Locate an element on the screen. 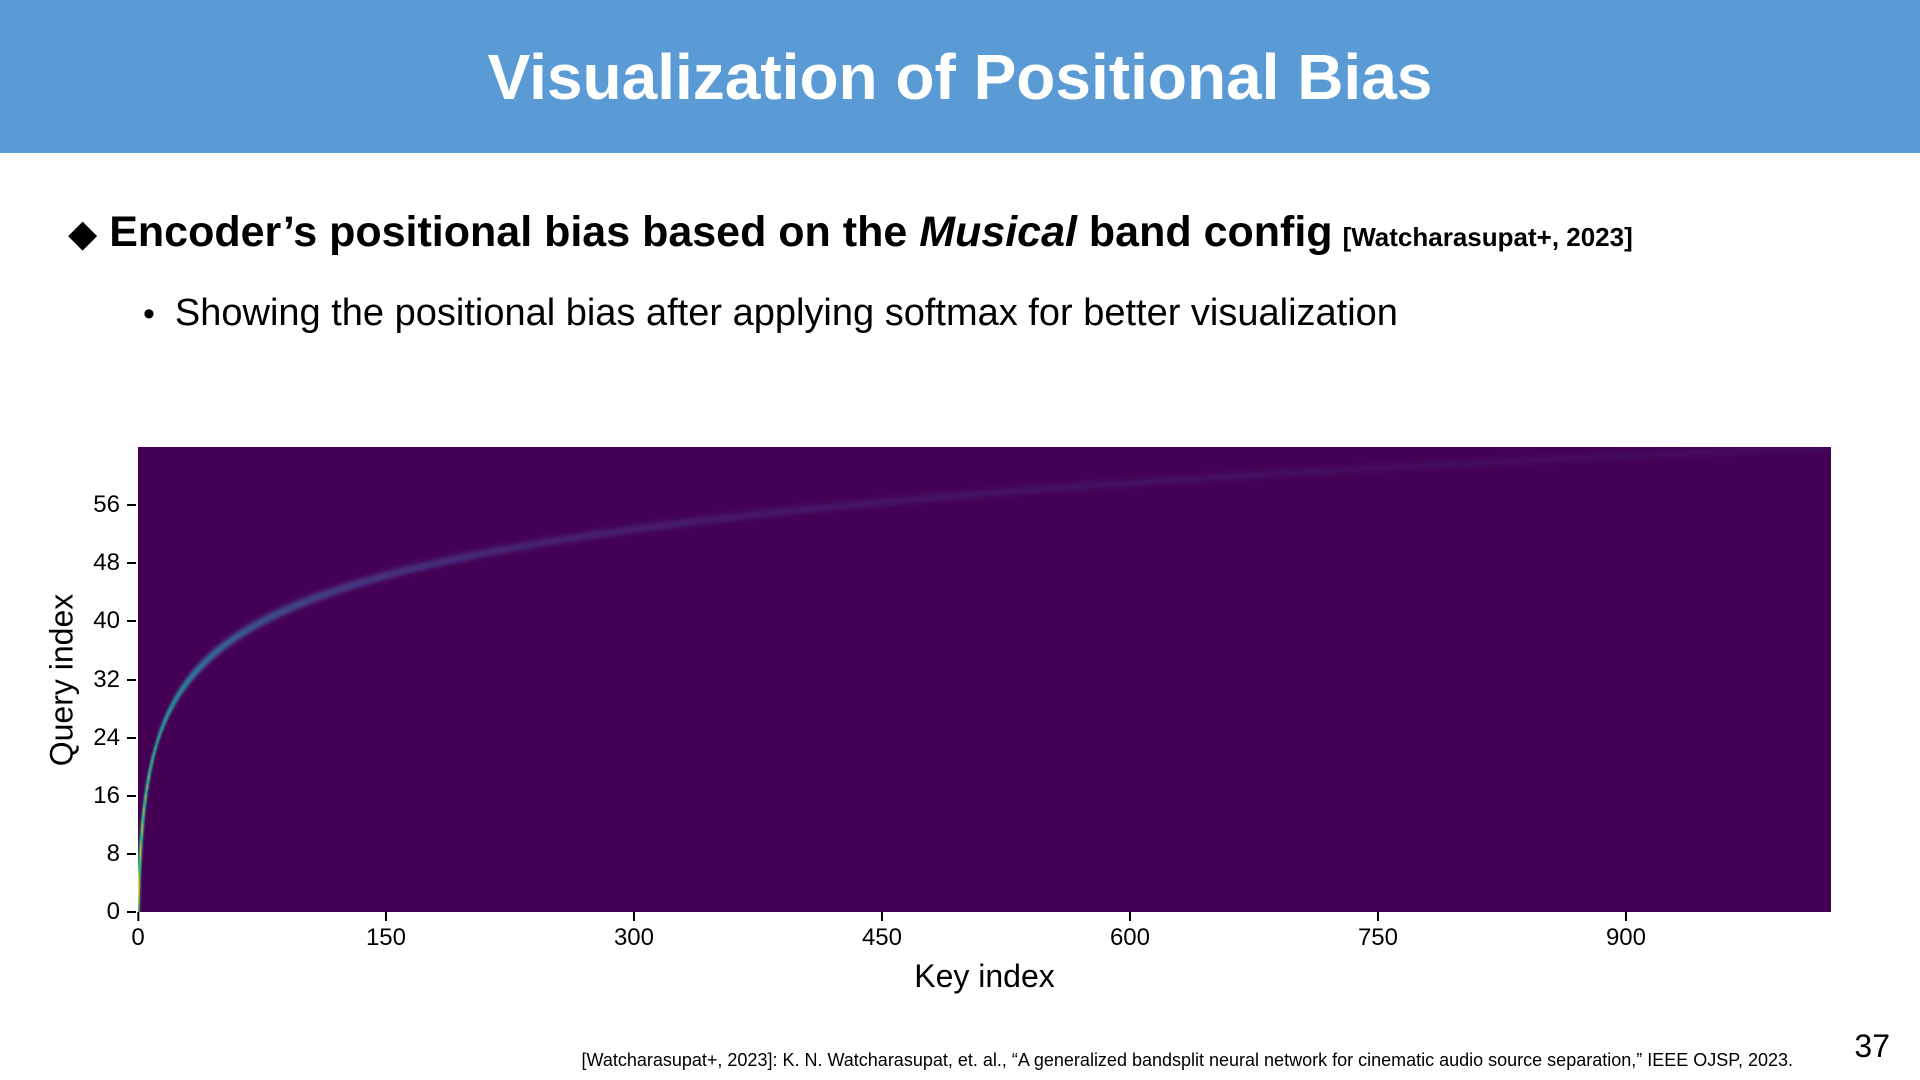 The width and height of the screenshot is (1920, 1080). x-tick-900: 900 is located at coordinates (1626, 932).